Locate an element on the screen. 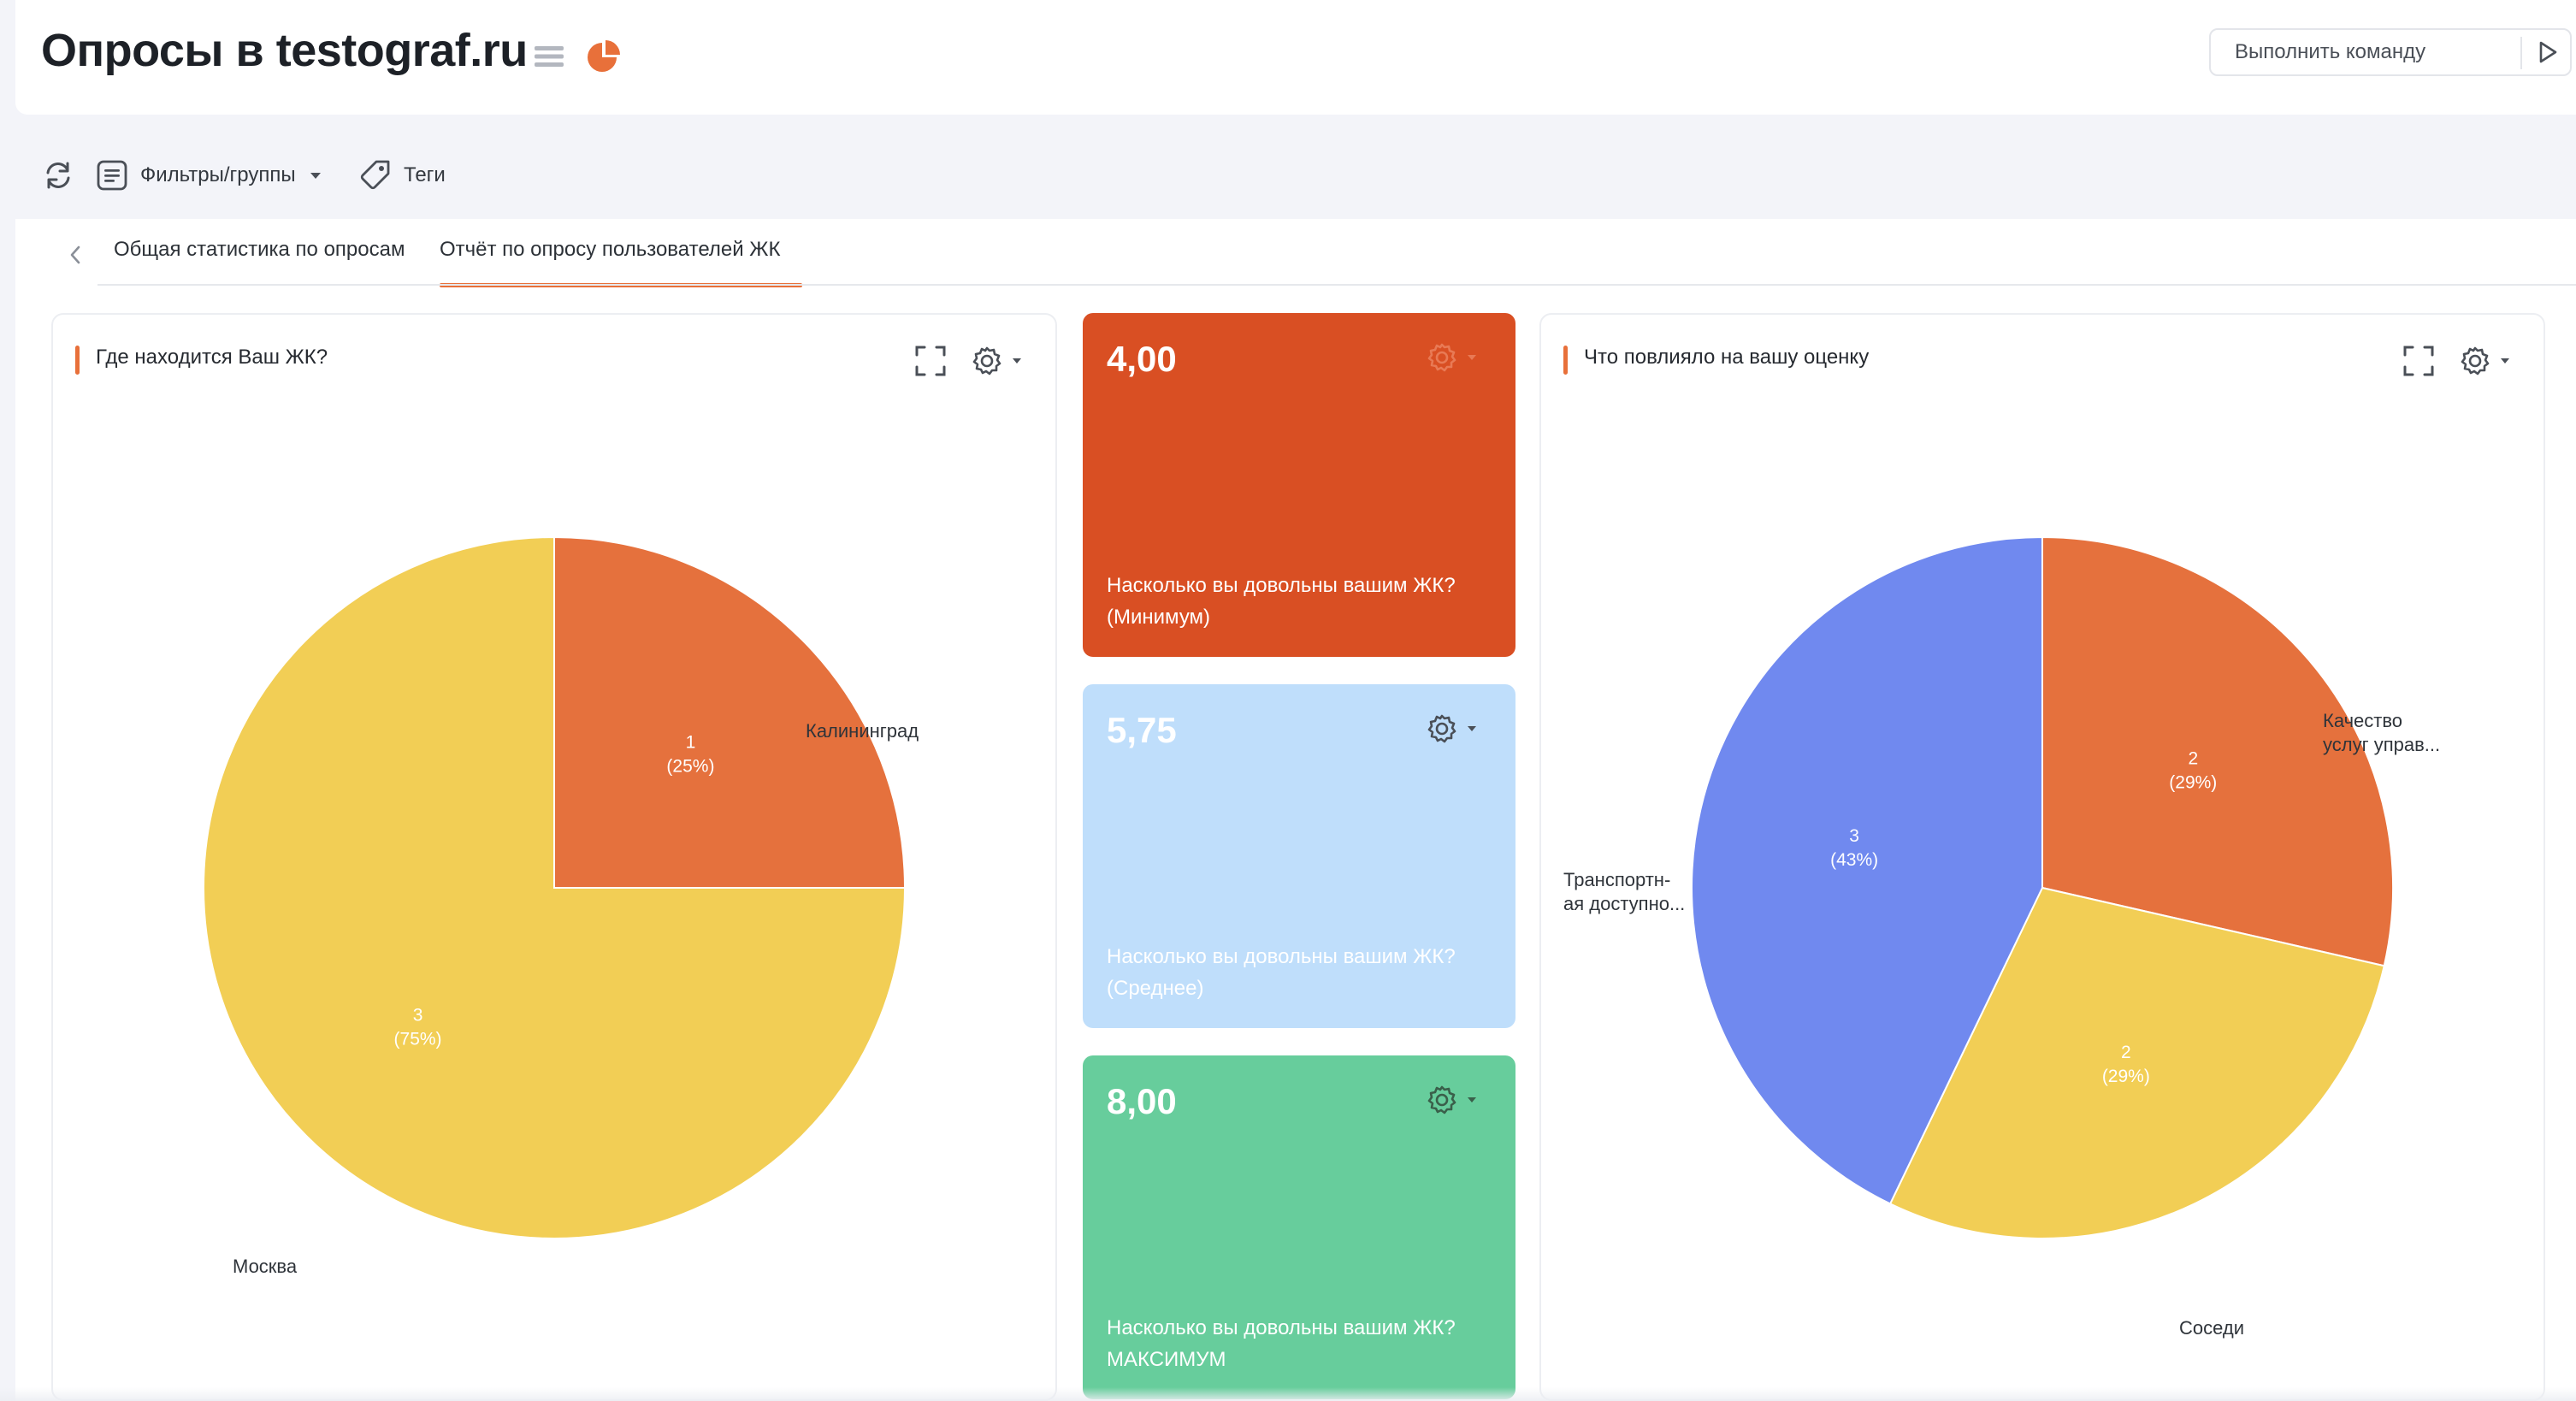  filters-groups-dropdown: Фильтры/группы is located at coordinates (210, 175).